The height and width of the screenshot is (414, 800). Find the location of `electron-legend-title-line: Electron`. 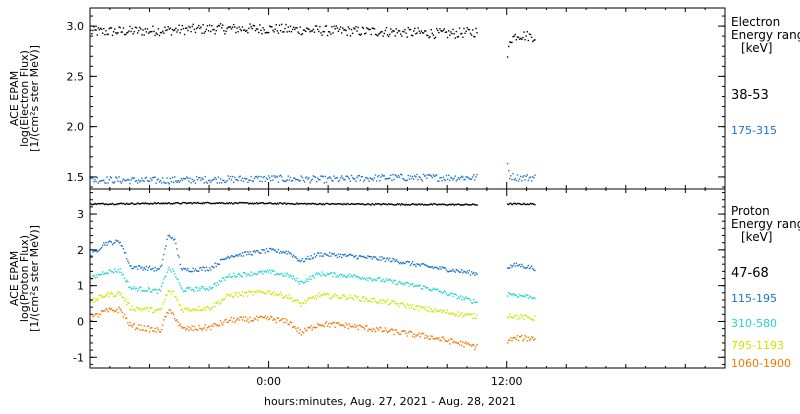

electron-legend-title-line: Electron is located at coordinates (756, 22).